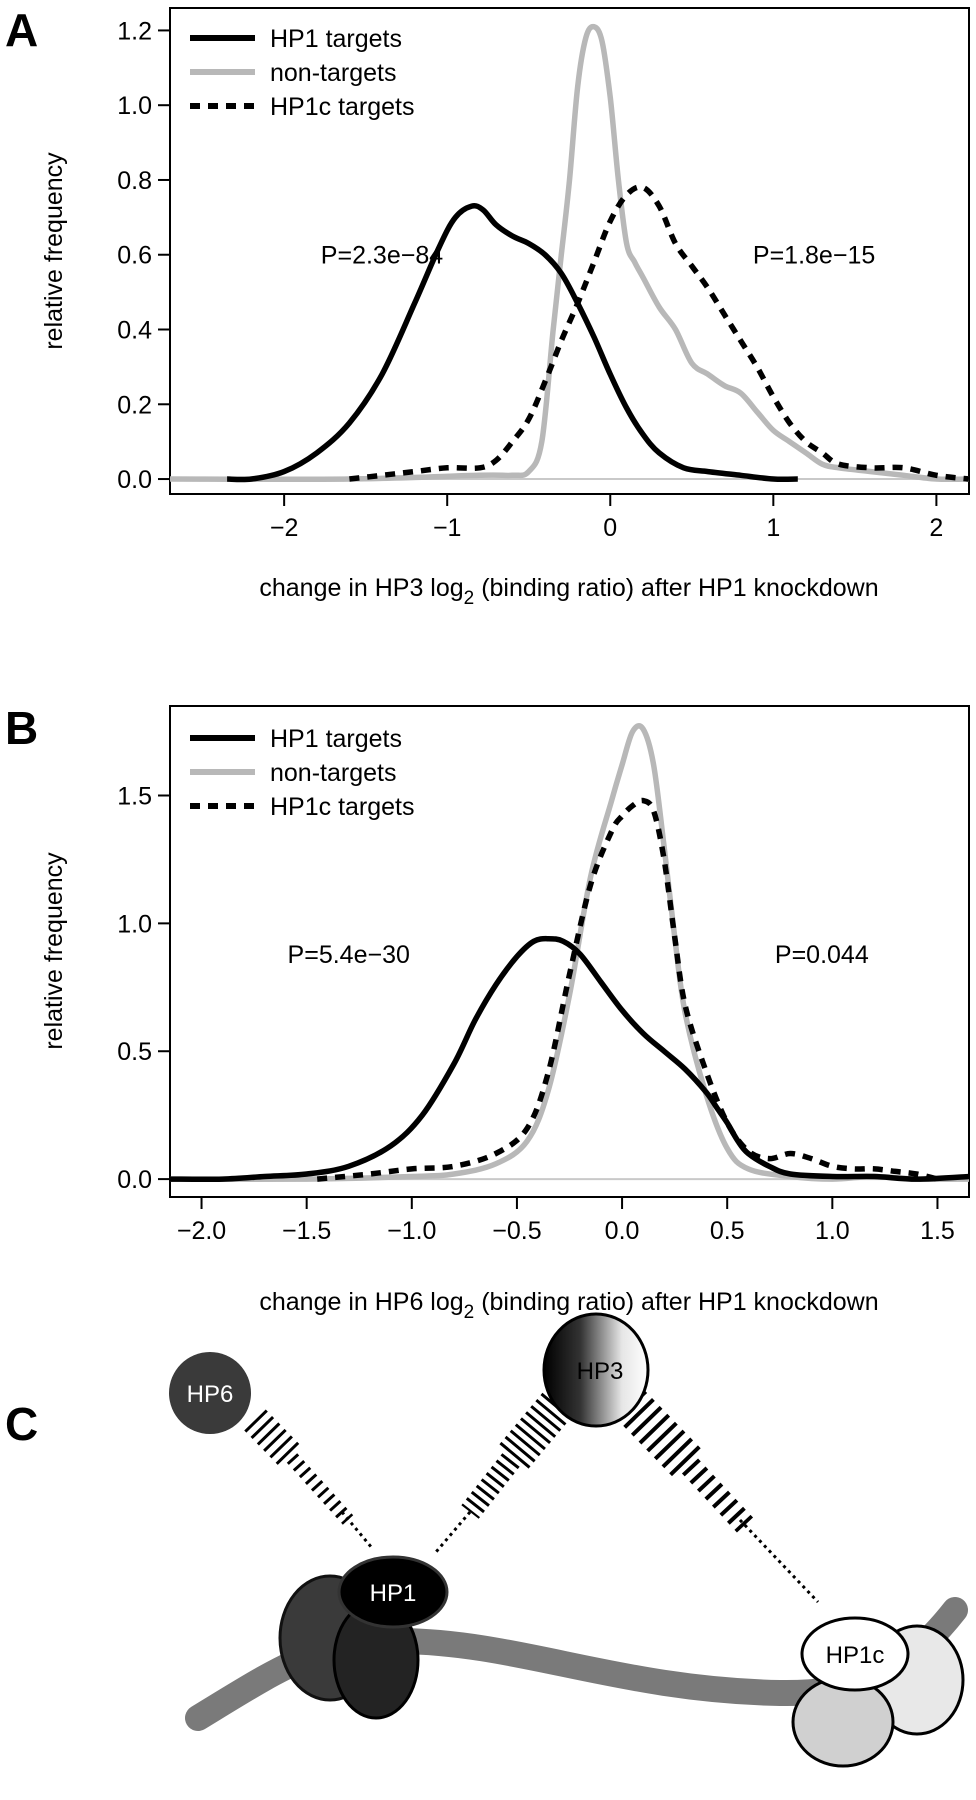 This screenshot has height=1800, width=976. I want to click on hp6-node, so click(210, 1393).